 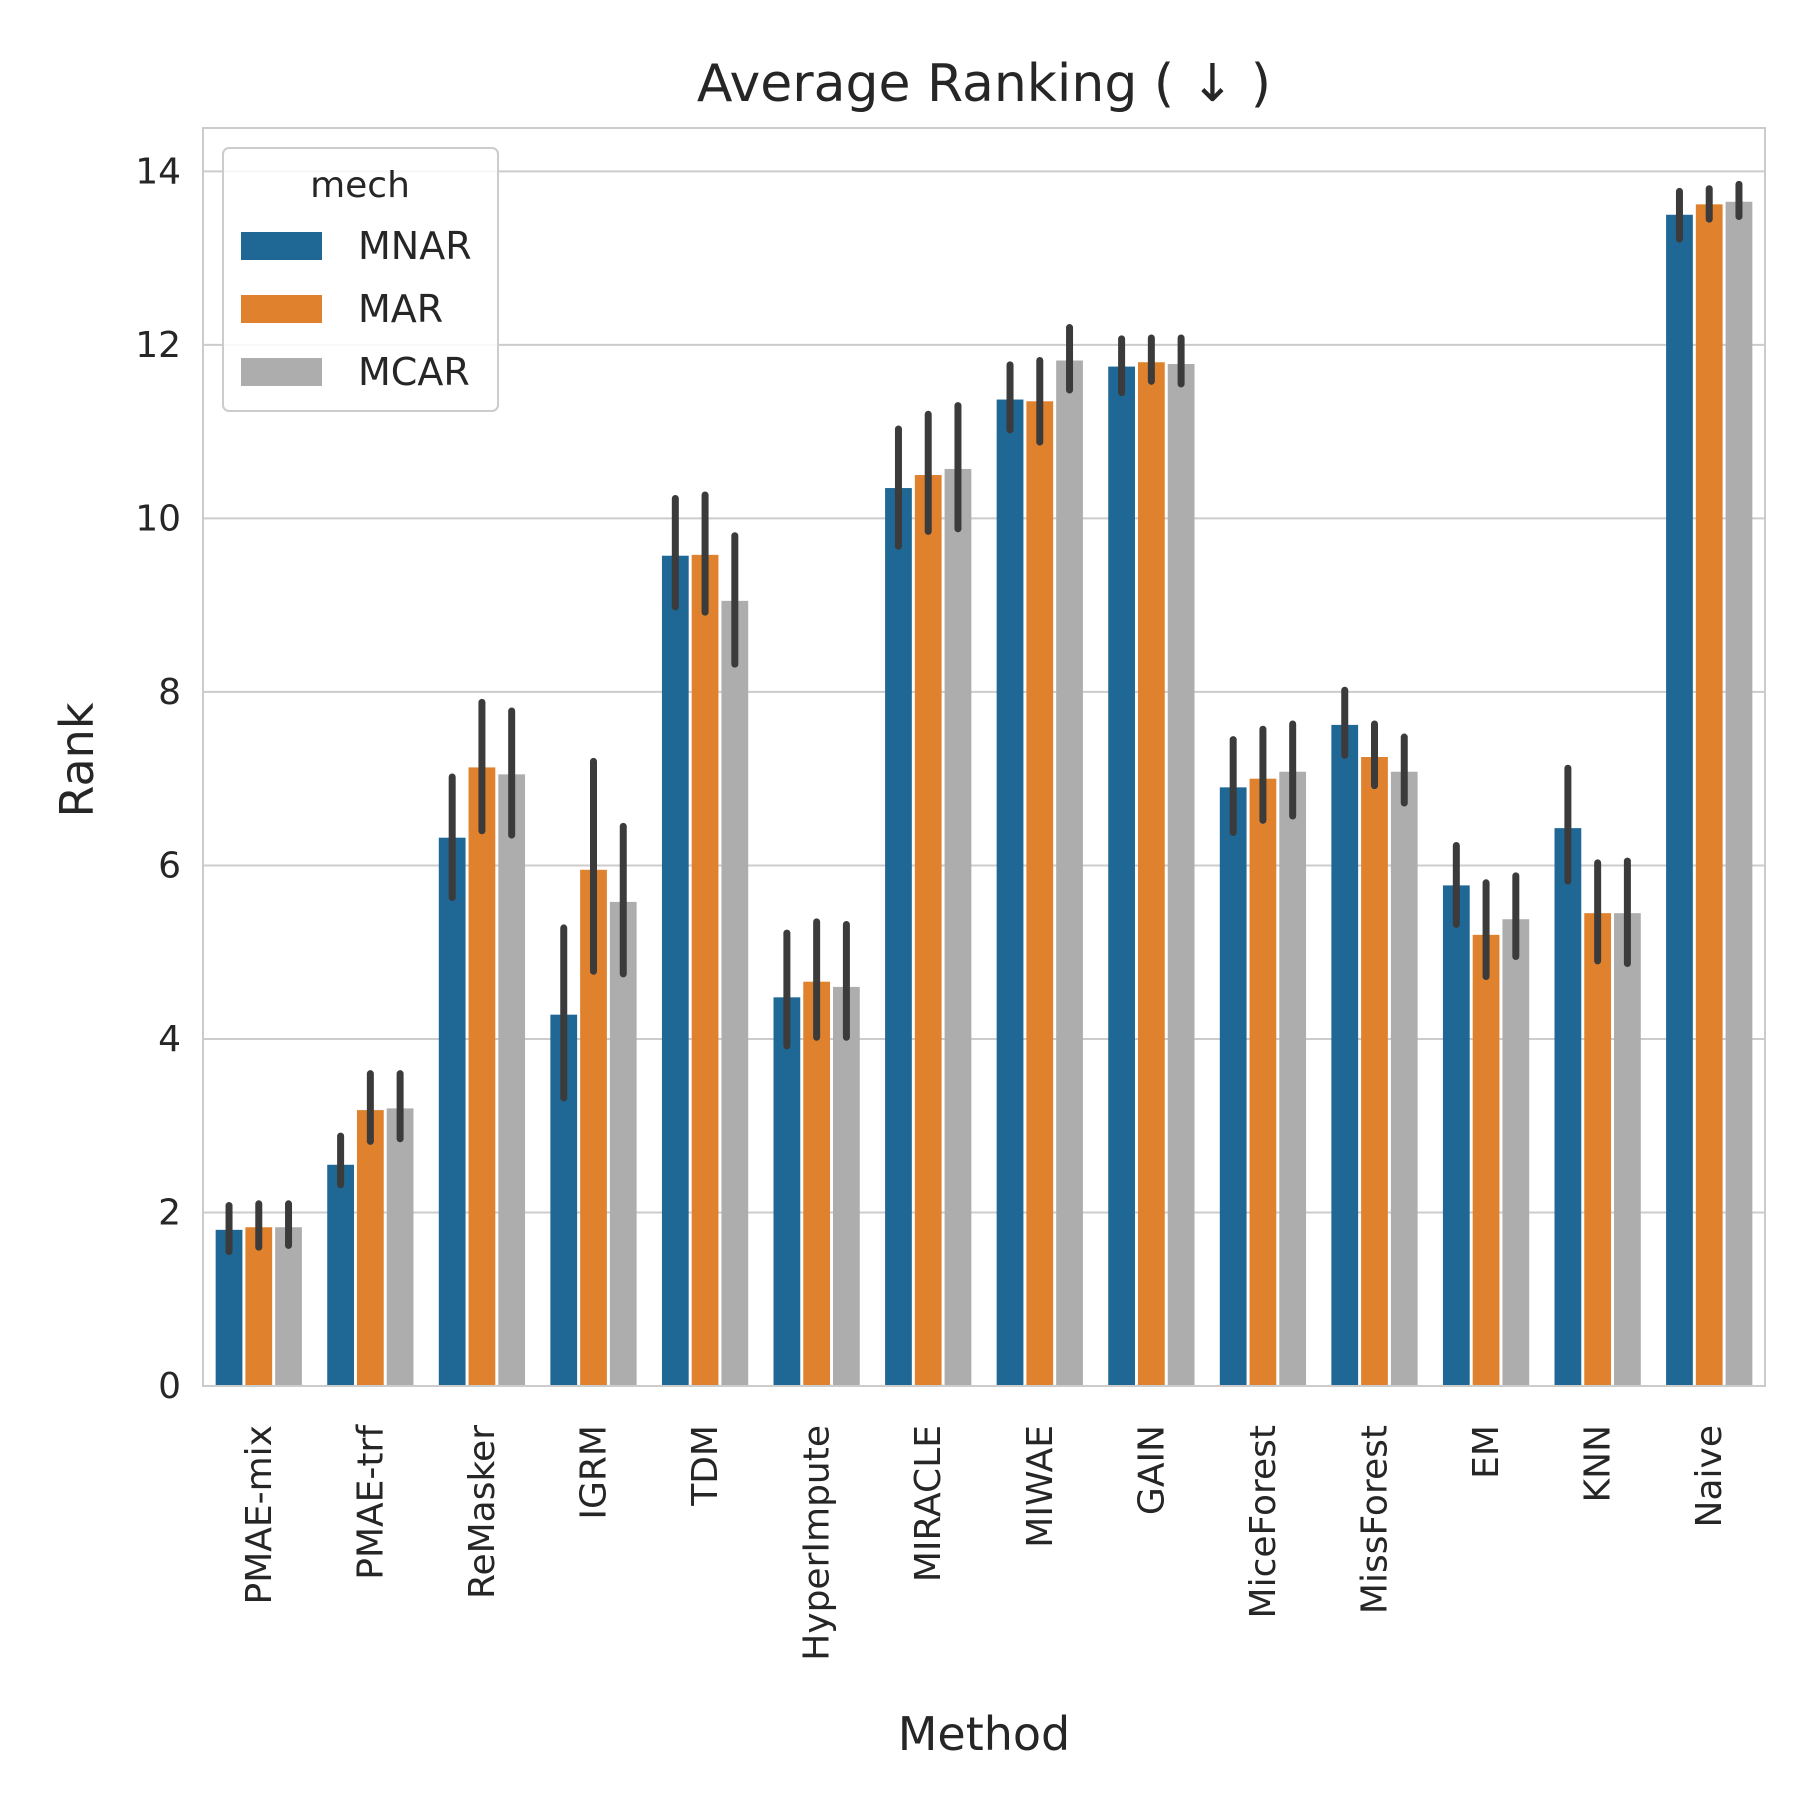 I want to click on x-tick-label: TDM, so click(x=705, y=1466).